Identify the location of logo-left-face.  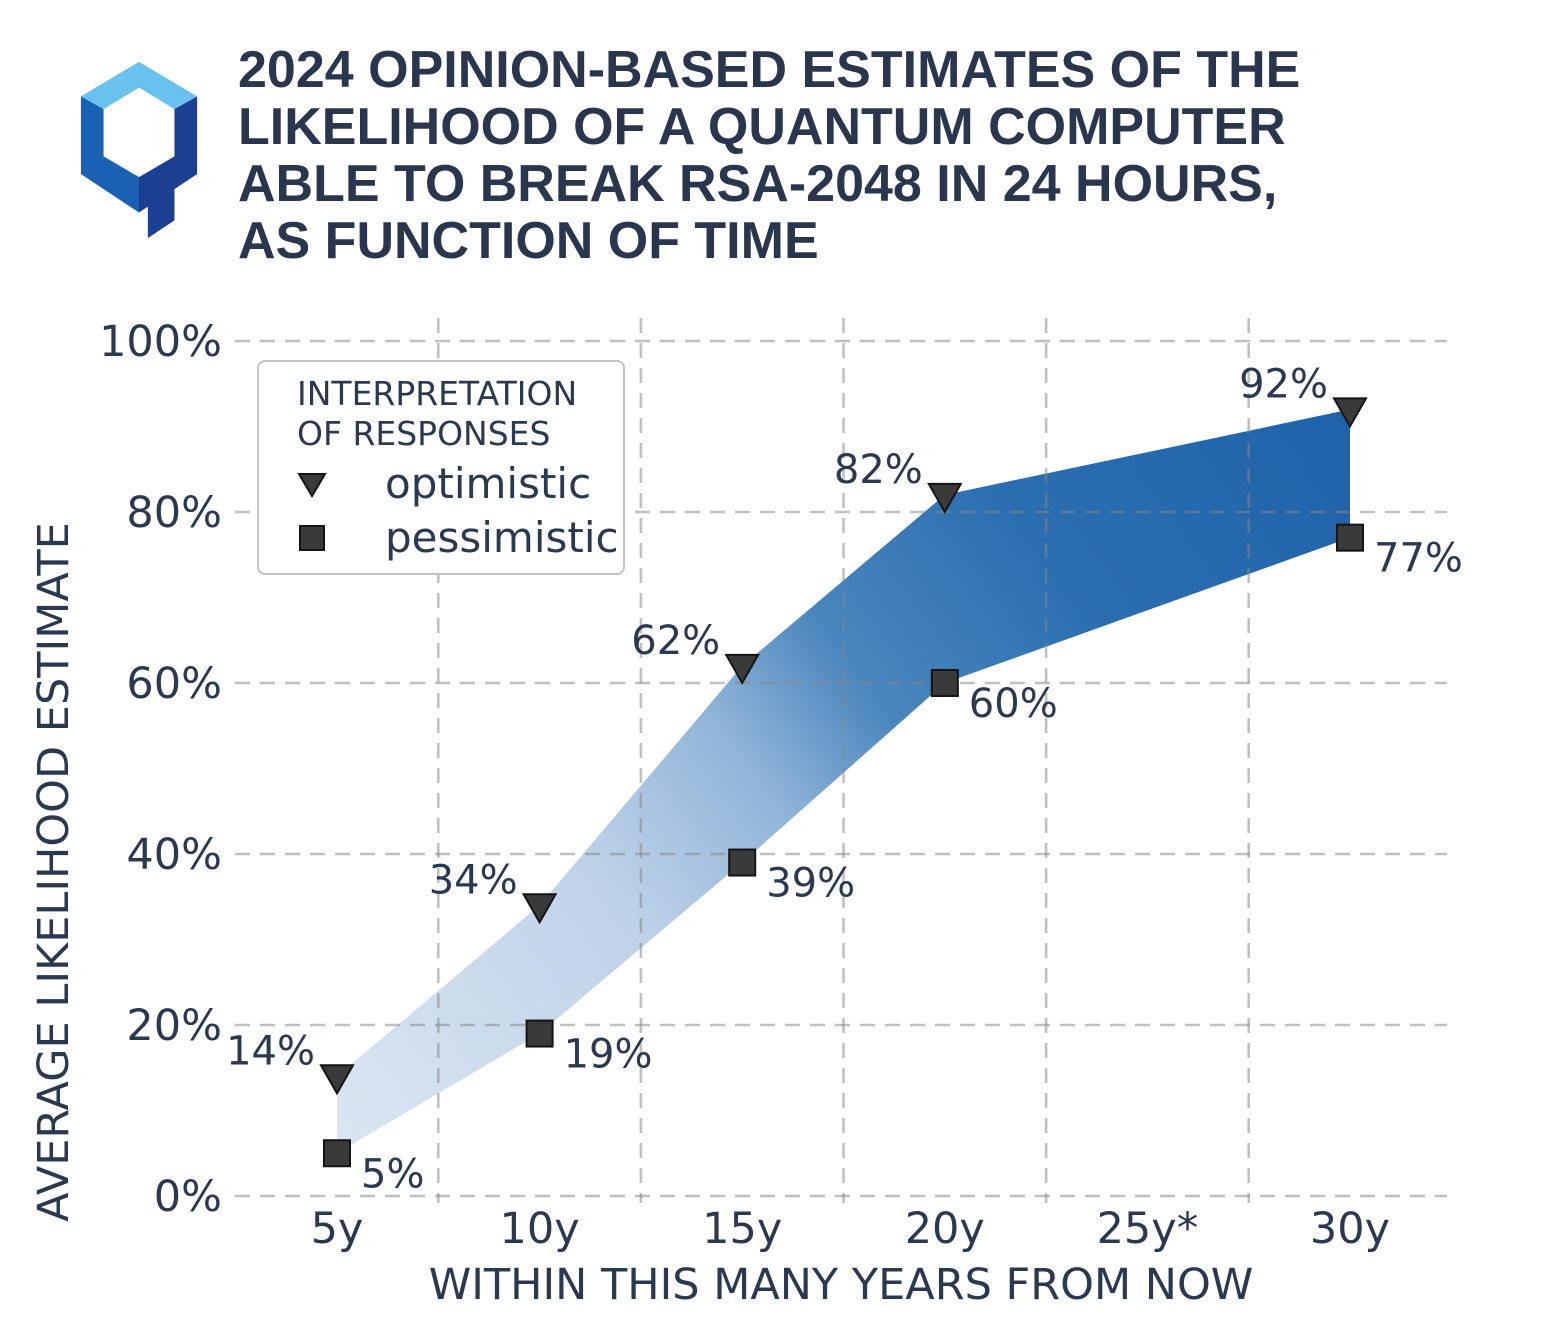
(109, 154).